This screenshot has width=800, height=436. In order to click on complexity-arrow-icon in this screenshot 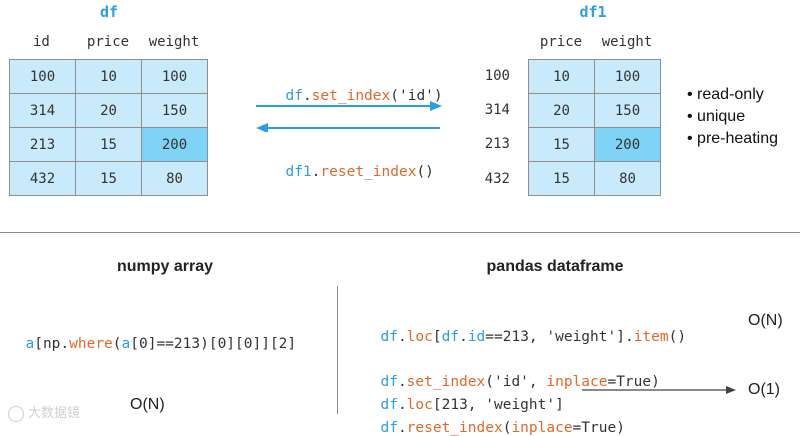, I will do `click(659, 390)`.